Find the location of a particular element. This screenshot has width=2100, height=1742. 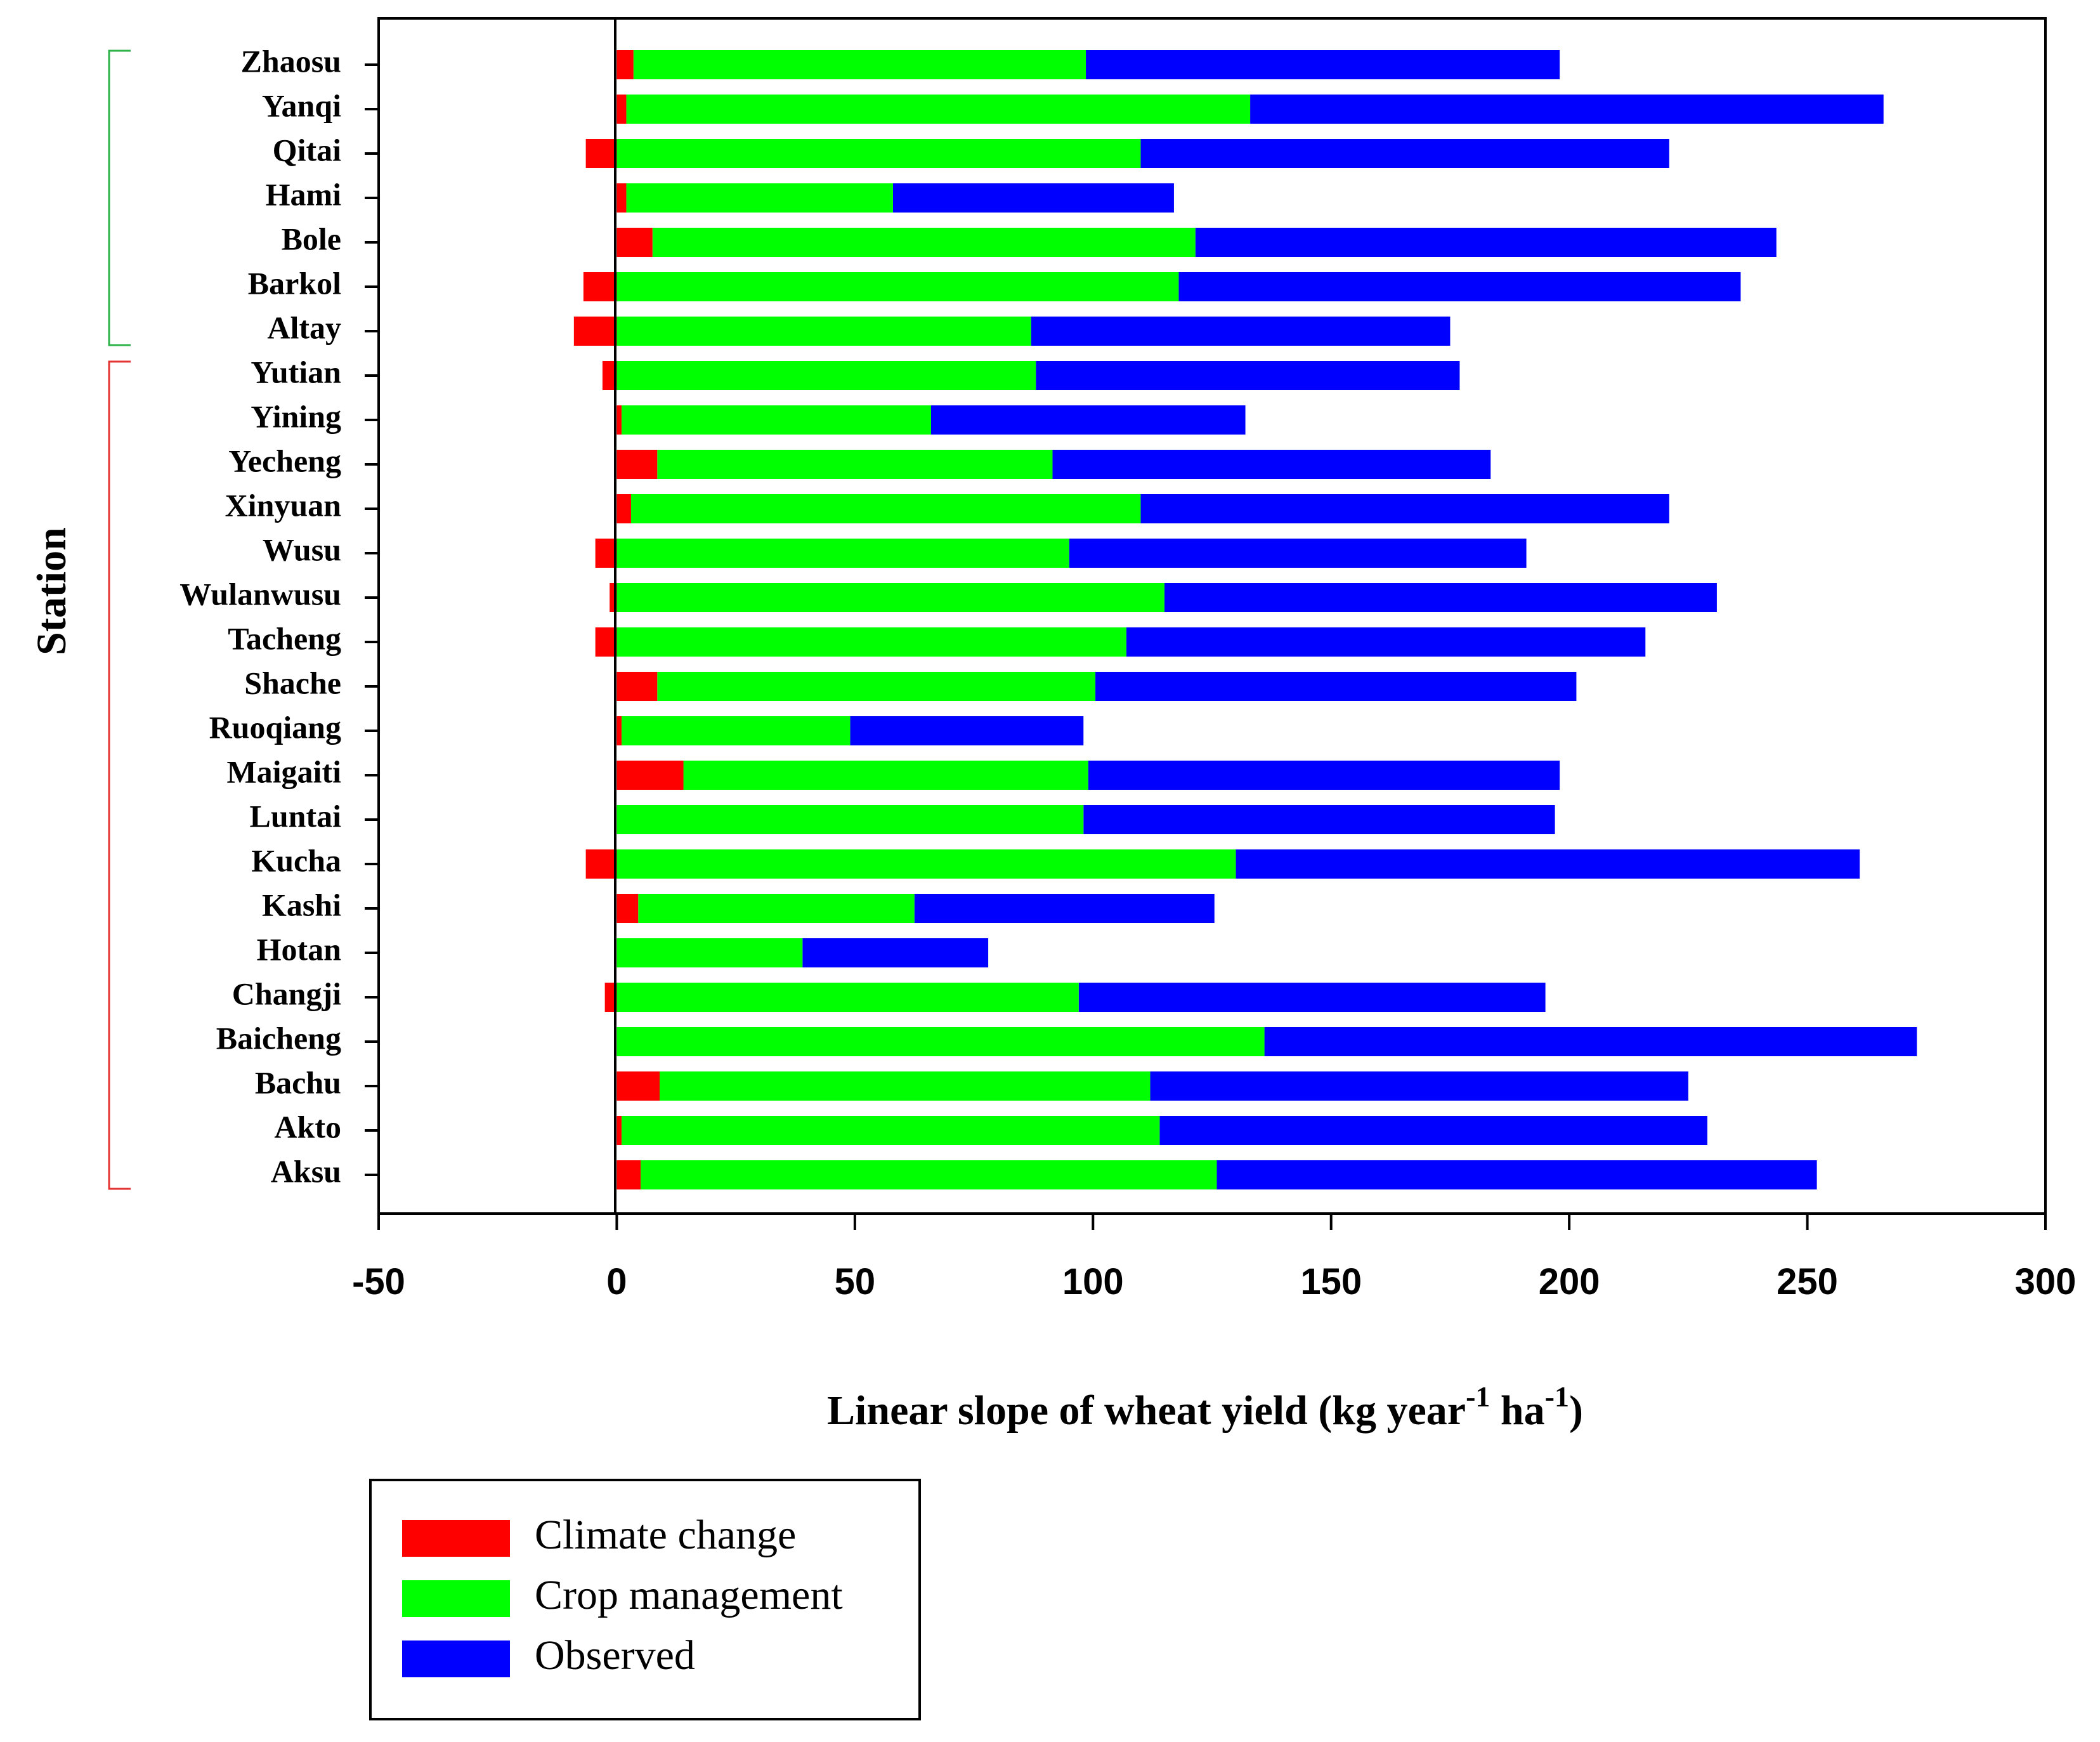

x-axis-title-mid: ha is located at coordinates (1517, 1410).